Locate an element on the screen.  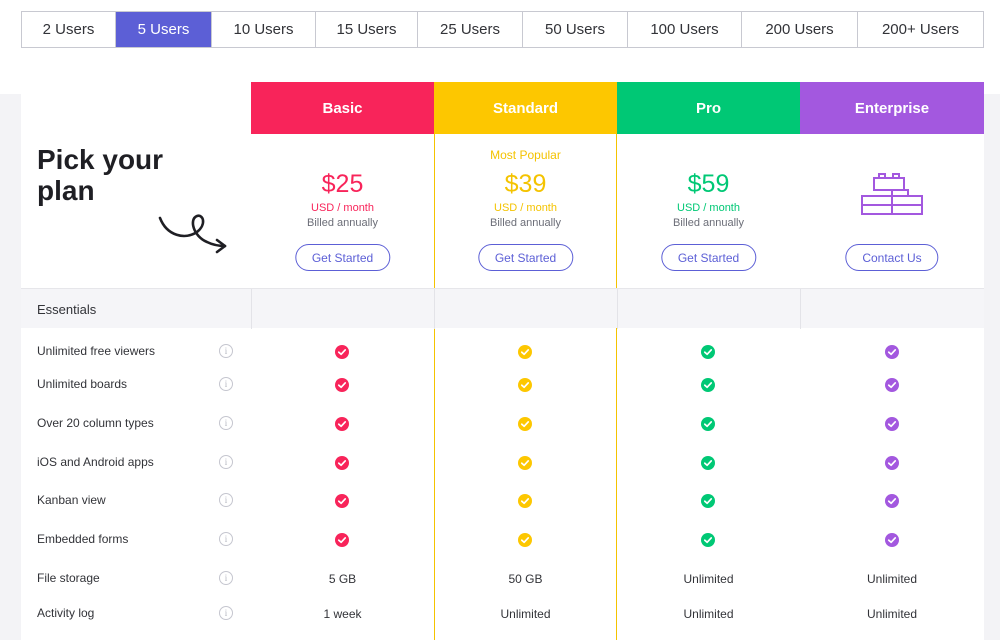
file-storage-enterprise: Unlimited is located at coordinates (891, 579).